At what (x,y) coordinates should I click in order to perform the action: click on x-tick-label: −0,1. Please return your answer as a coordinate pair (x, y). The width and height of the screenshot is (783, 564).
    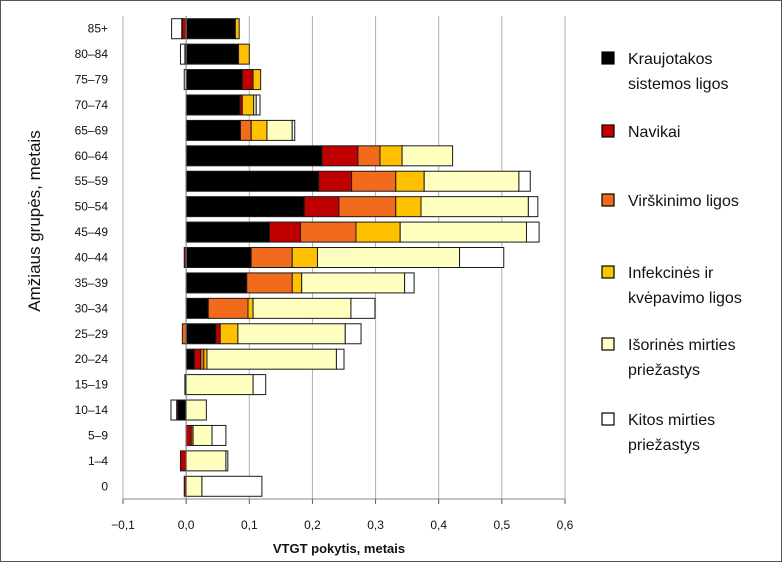
    Looking at the image, I should click on (123, 525).